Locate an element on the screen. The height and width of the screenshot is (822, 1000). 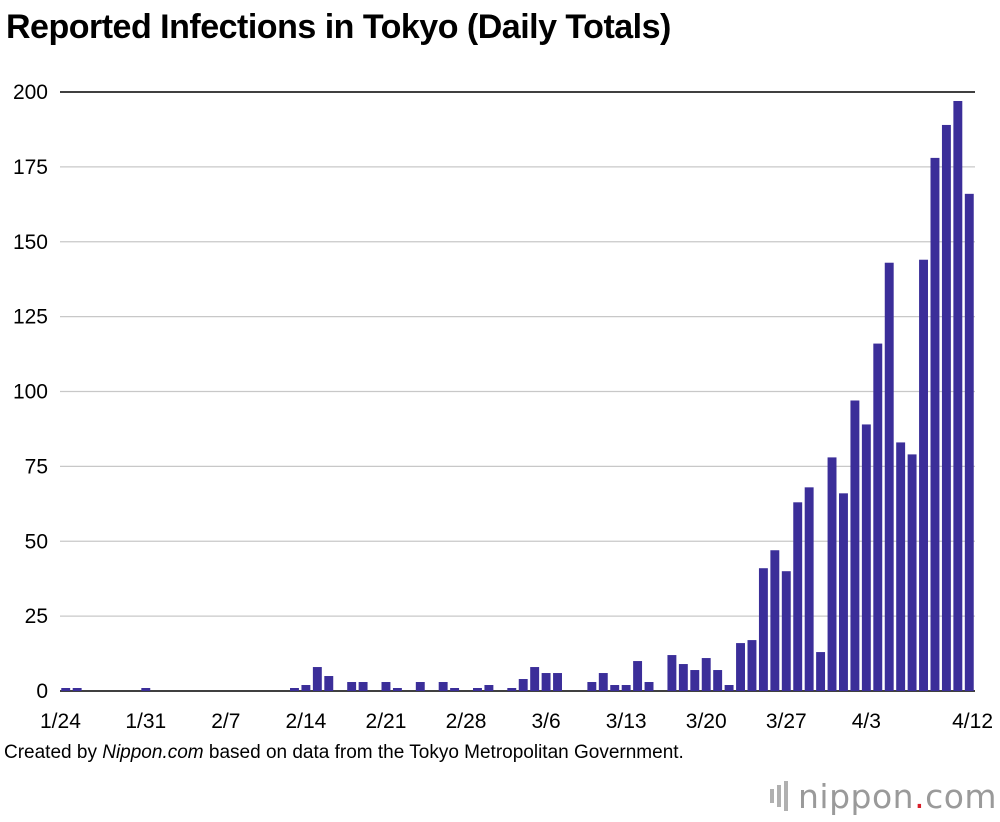
y-tick-label: 150 is located at coordinates (30, 242).